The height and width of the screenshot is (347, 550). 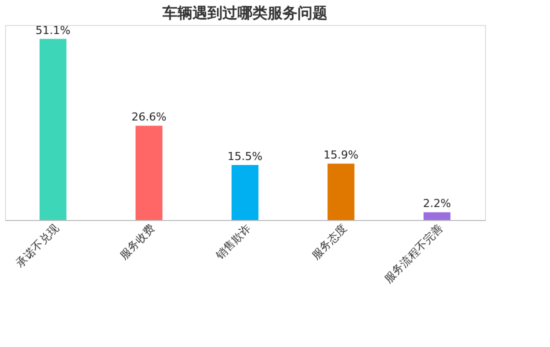 I want to click on data-label: 2.2%, so click(x=437, y=203).